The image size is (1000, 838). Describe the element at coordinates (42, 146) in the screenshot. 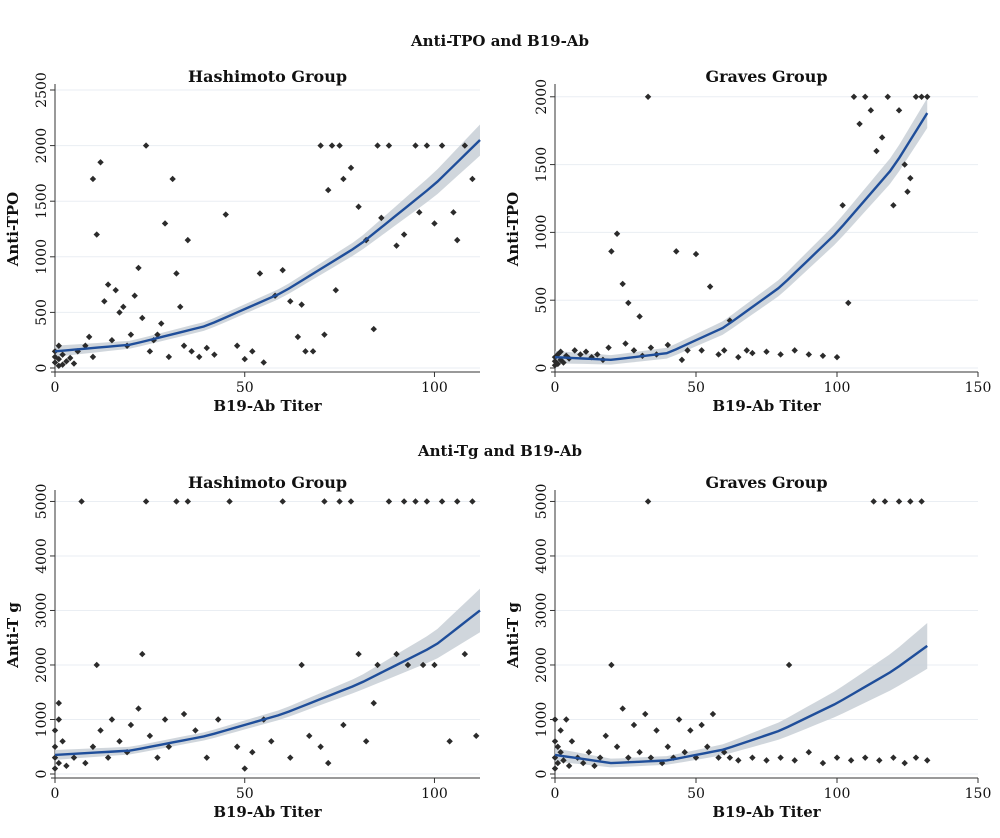

I see `y-tick-label: 2000` at that location.